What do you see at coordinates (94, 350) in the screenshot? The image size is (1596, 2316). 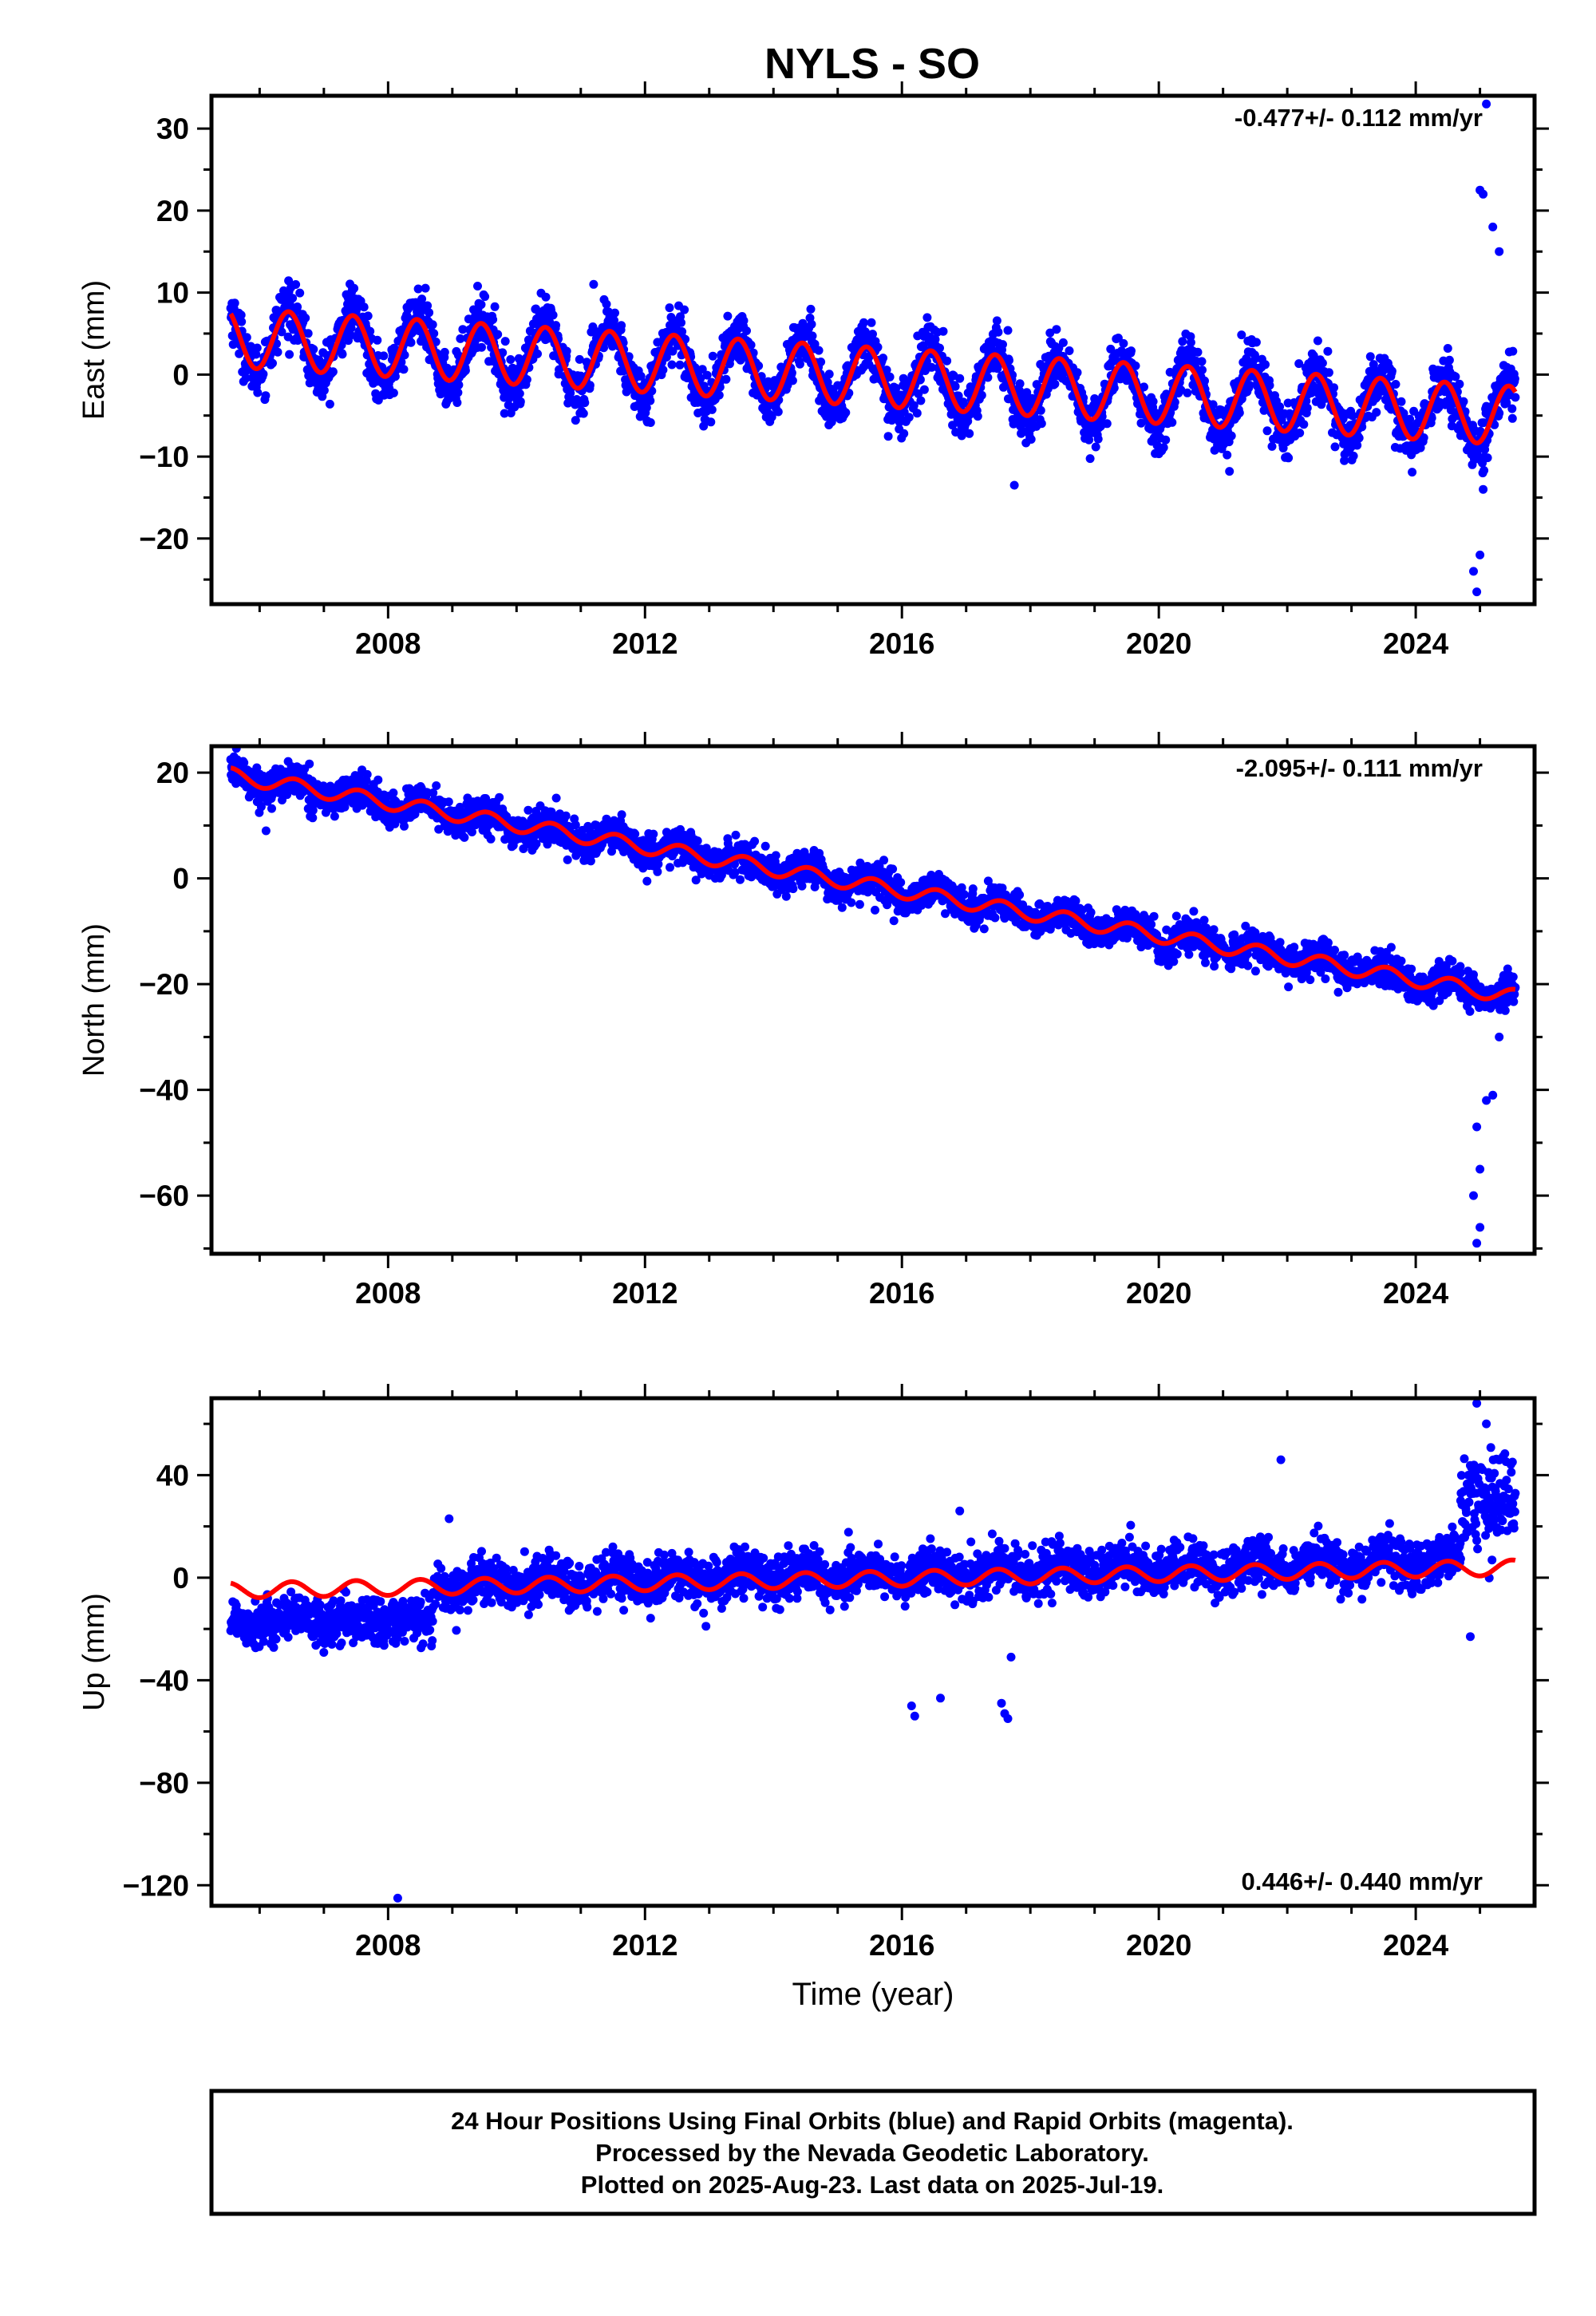 I see `y-axis-label: East (mm)` at bounding box center [94, 350].